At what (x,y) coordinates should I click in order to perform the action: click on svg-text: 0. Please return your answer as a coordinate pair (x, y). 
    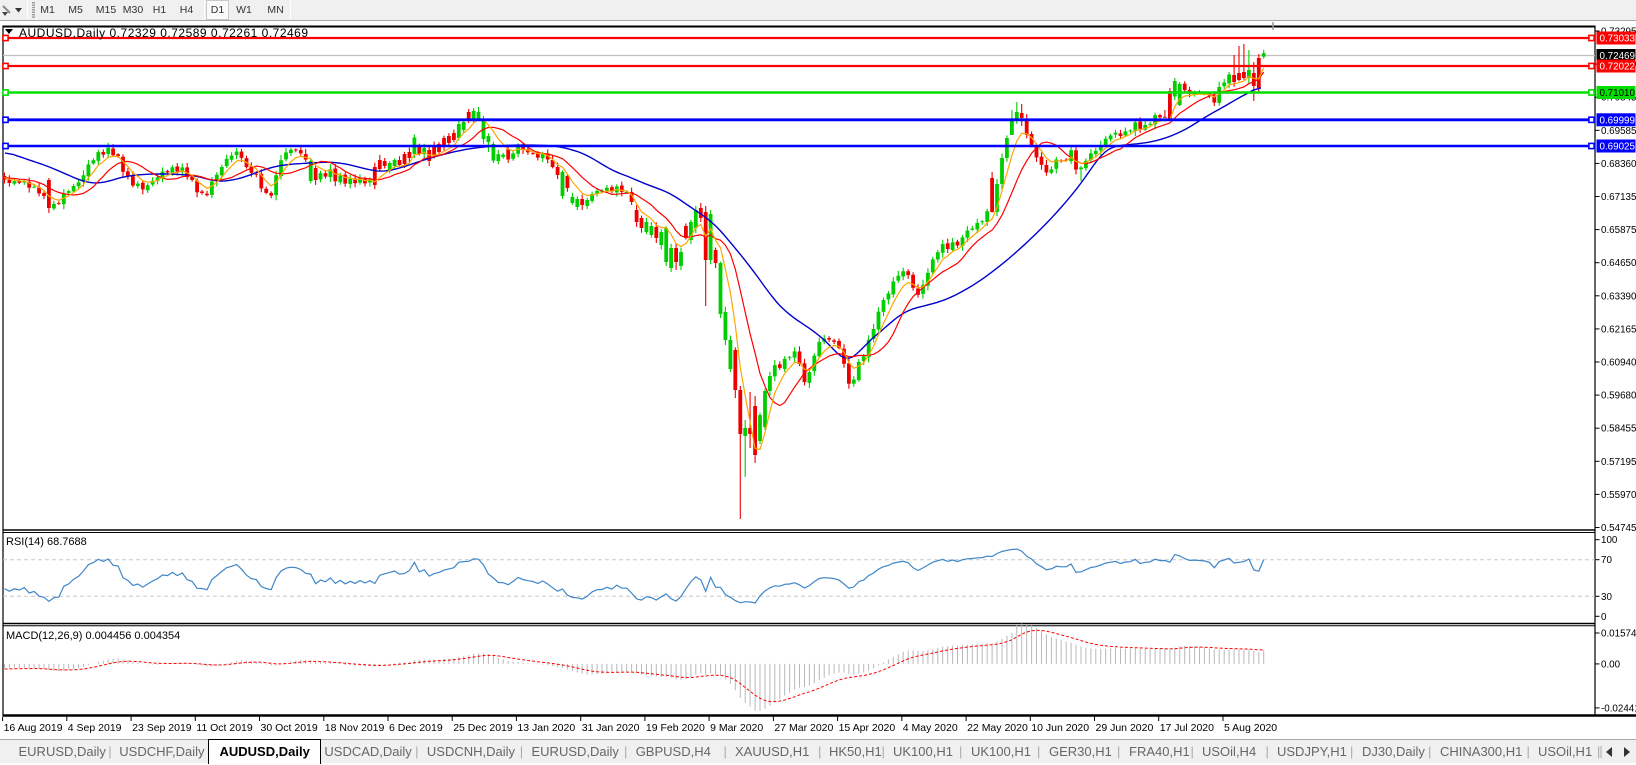
    Looking at the image, I should click on (1604, 617).